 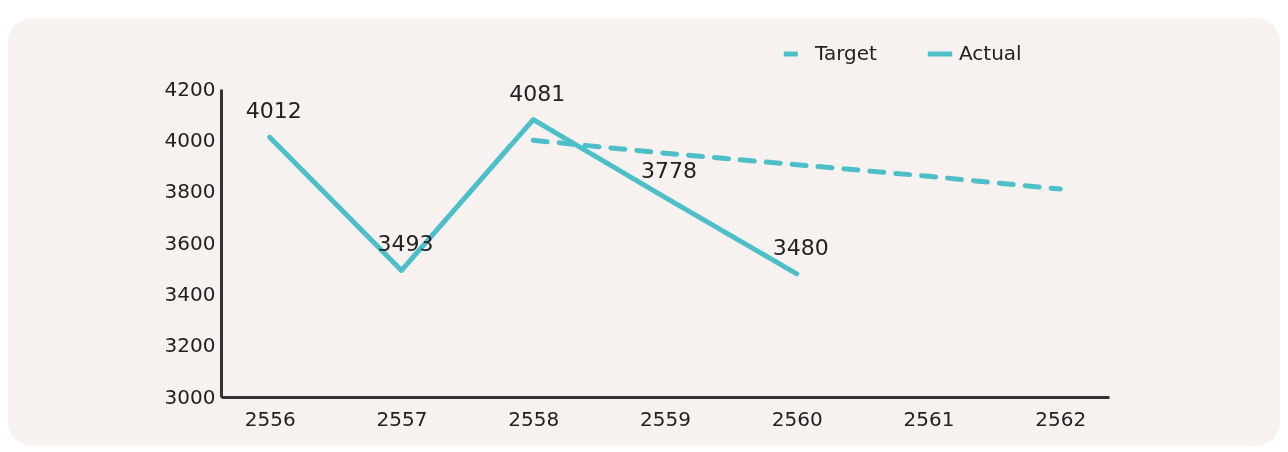 I want to click on x-tick-label: 2556, so click(x=270, y=418).